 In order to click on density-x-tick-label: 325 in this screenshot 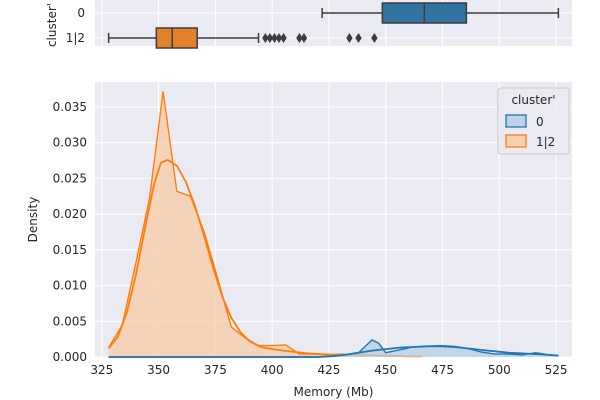, I will do `click(101, 370)`.